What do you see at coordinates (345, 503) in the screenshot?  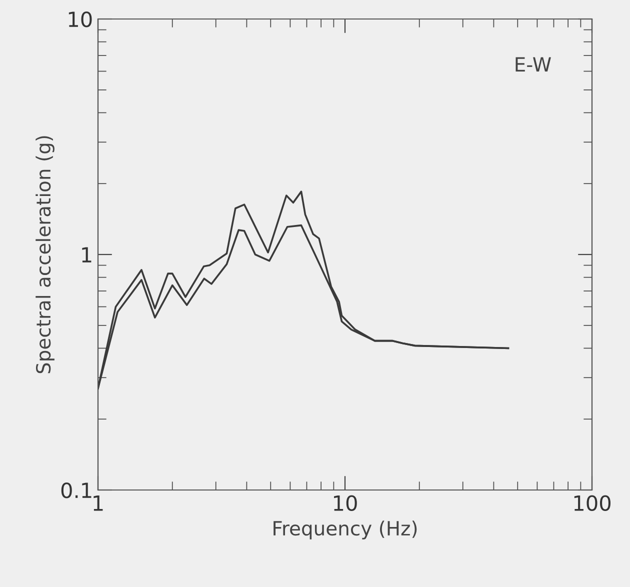 I see `x-tick-label: 10` at bounding box center [345, 503].